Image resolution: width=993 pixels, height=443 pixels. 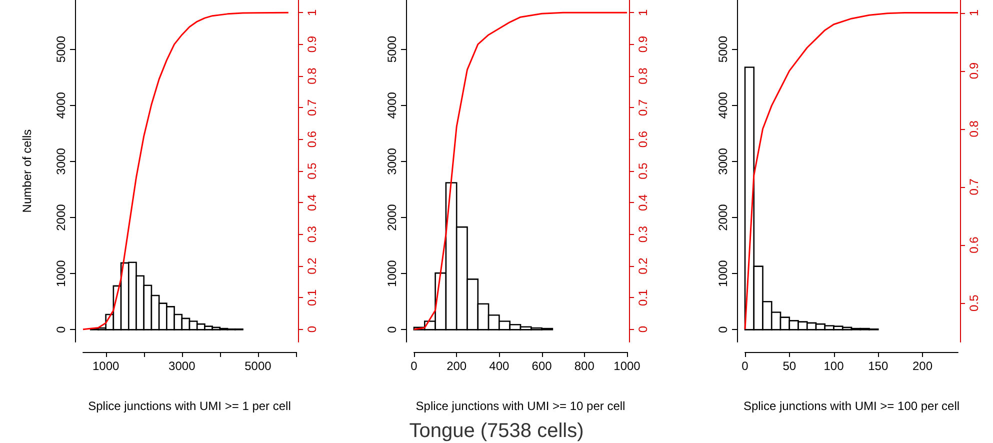 What do you see at coordinates (182, 366) in the screenshot?
I see `x-tick-label: 3000` at bounding box center [182, 366].